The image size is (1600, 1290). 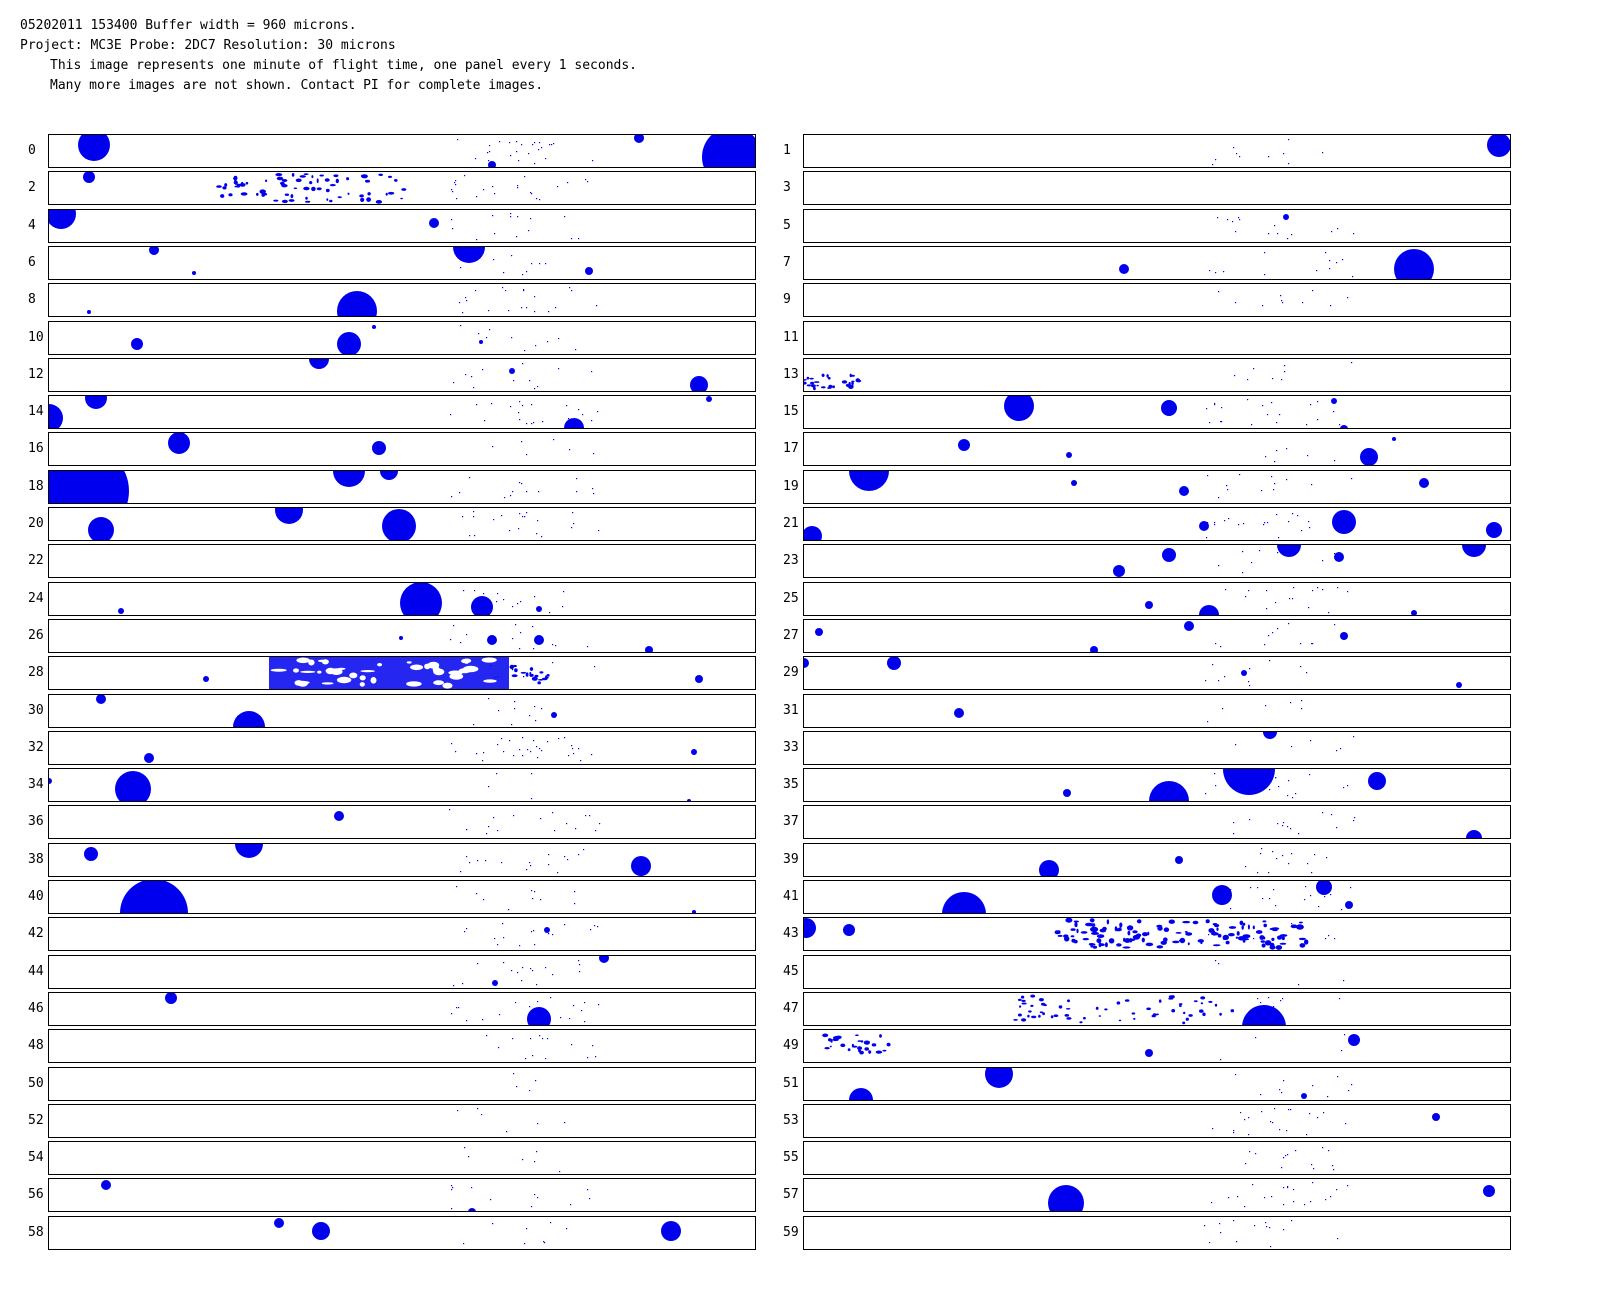 I want to click on panel-number: 12, so click(x=36, y=374).